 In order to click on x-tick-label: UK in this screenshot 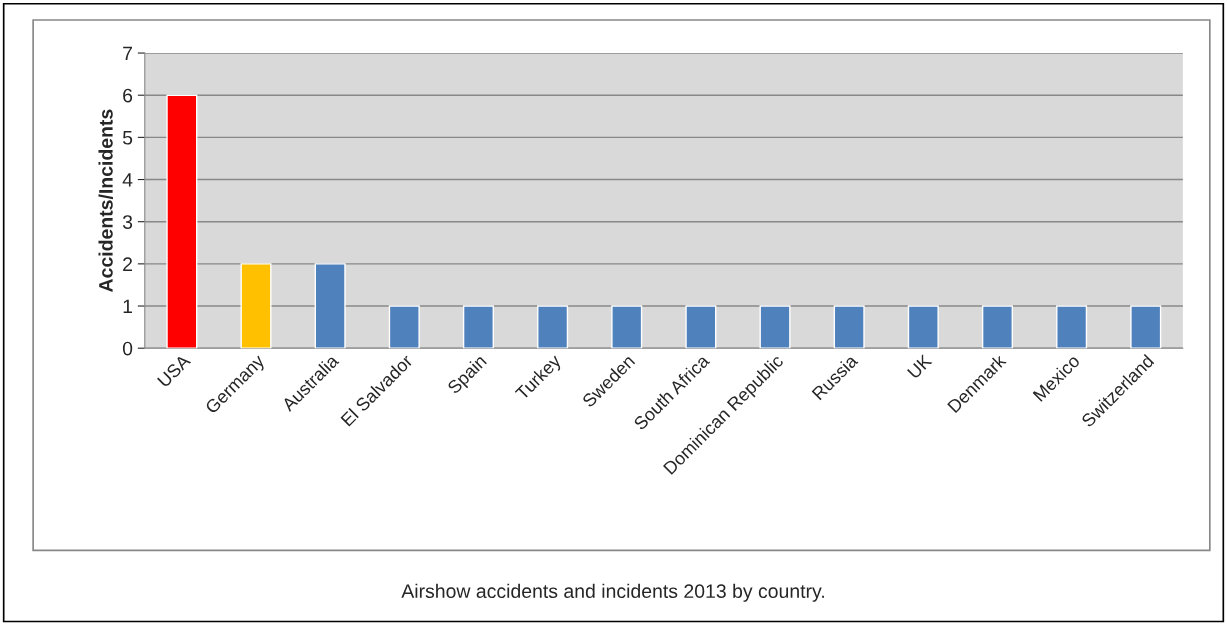, I will do `click(920, 366)`.